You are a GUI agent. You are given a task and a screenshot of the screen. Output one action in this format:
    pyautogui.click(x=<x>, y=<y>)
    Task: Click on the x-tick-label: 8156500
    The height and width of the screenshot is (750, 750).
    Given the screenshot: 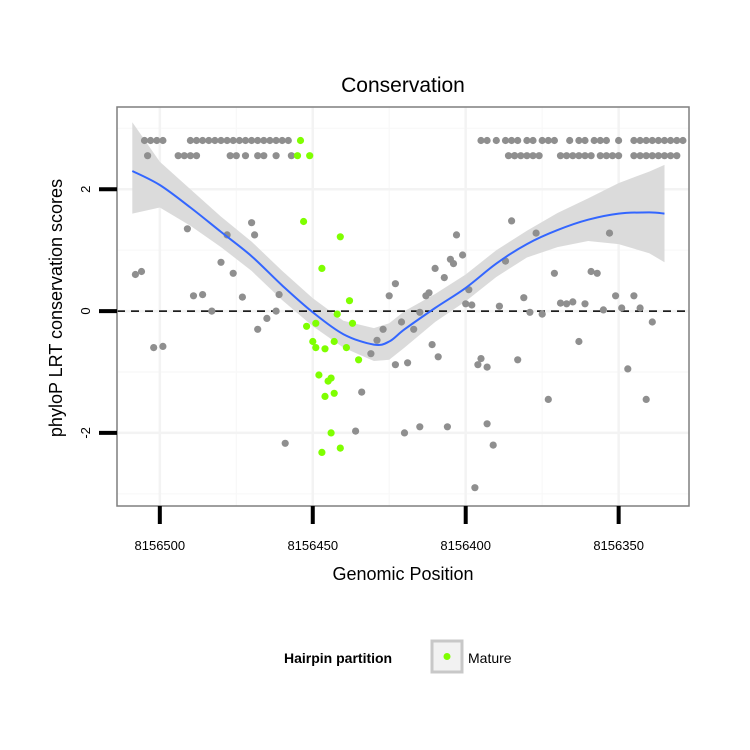 What is the action you would take?
    pyautogui.click(x=160, y=545)
    